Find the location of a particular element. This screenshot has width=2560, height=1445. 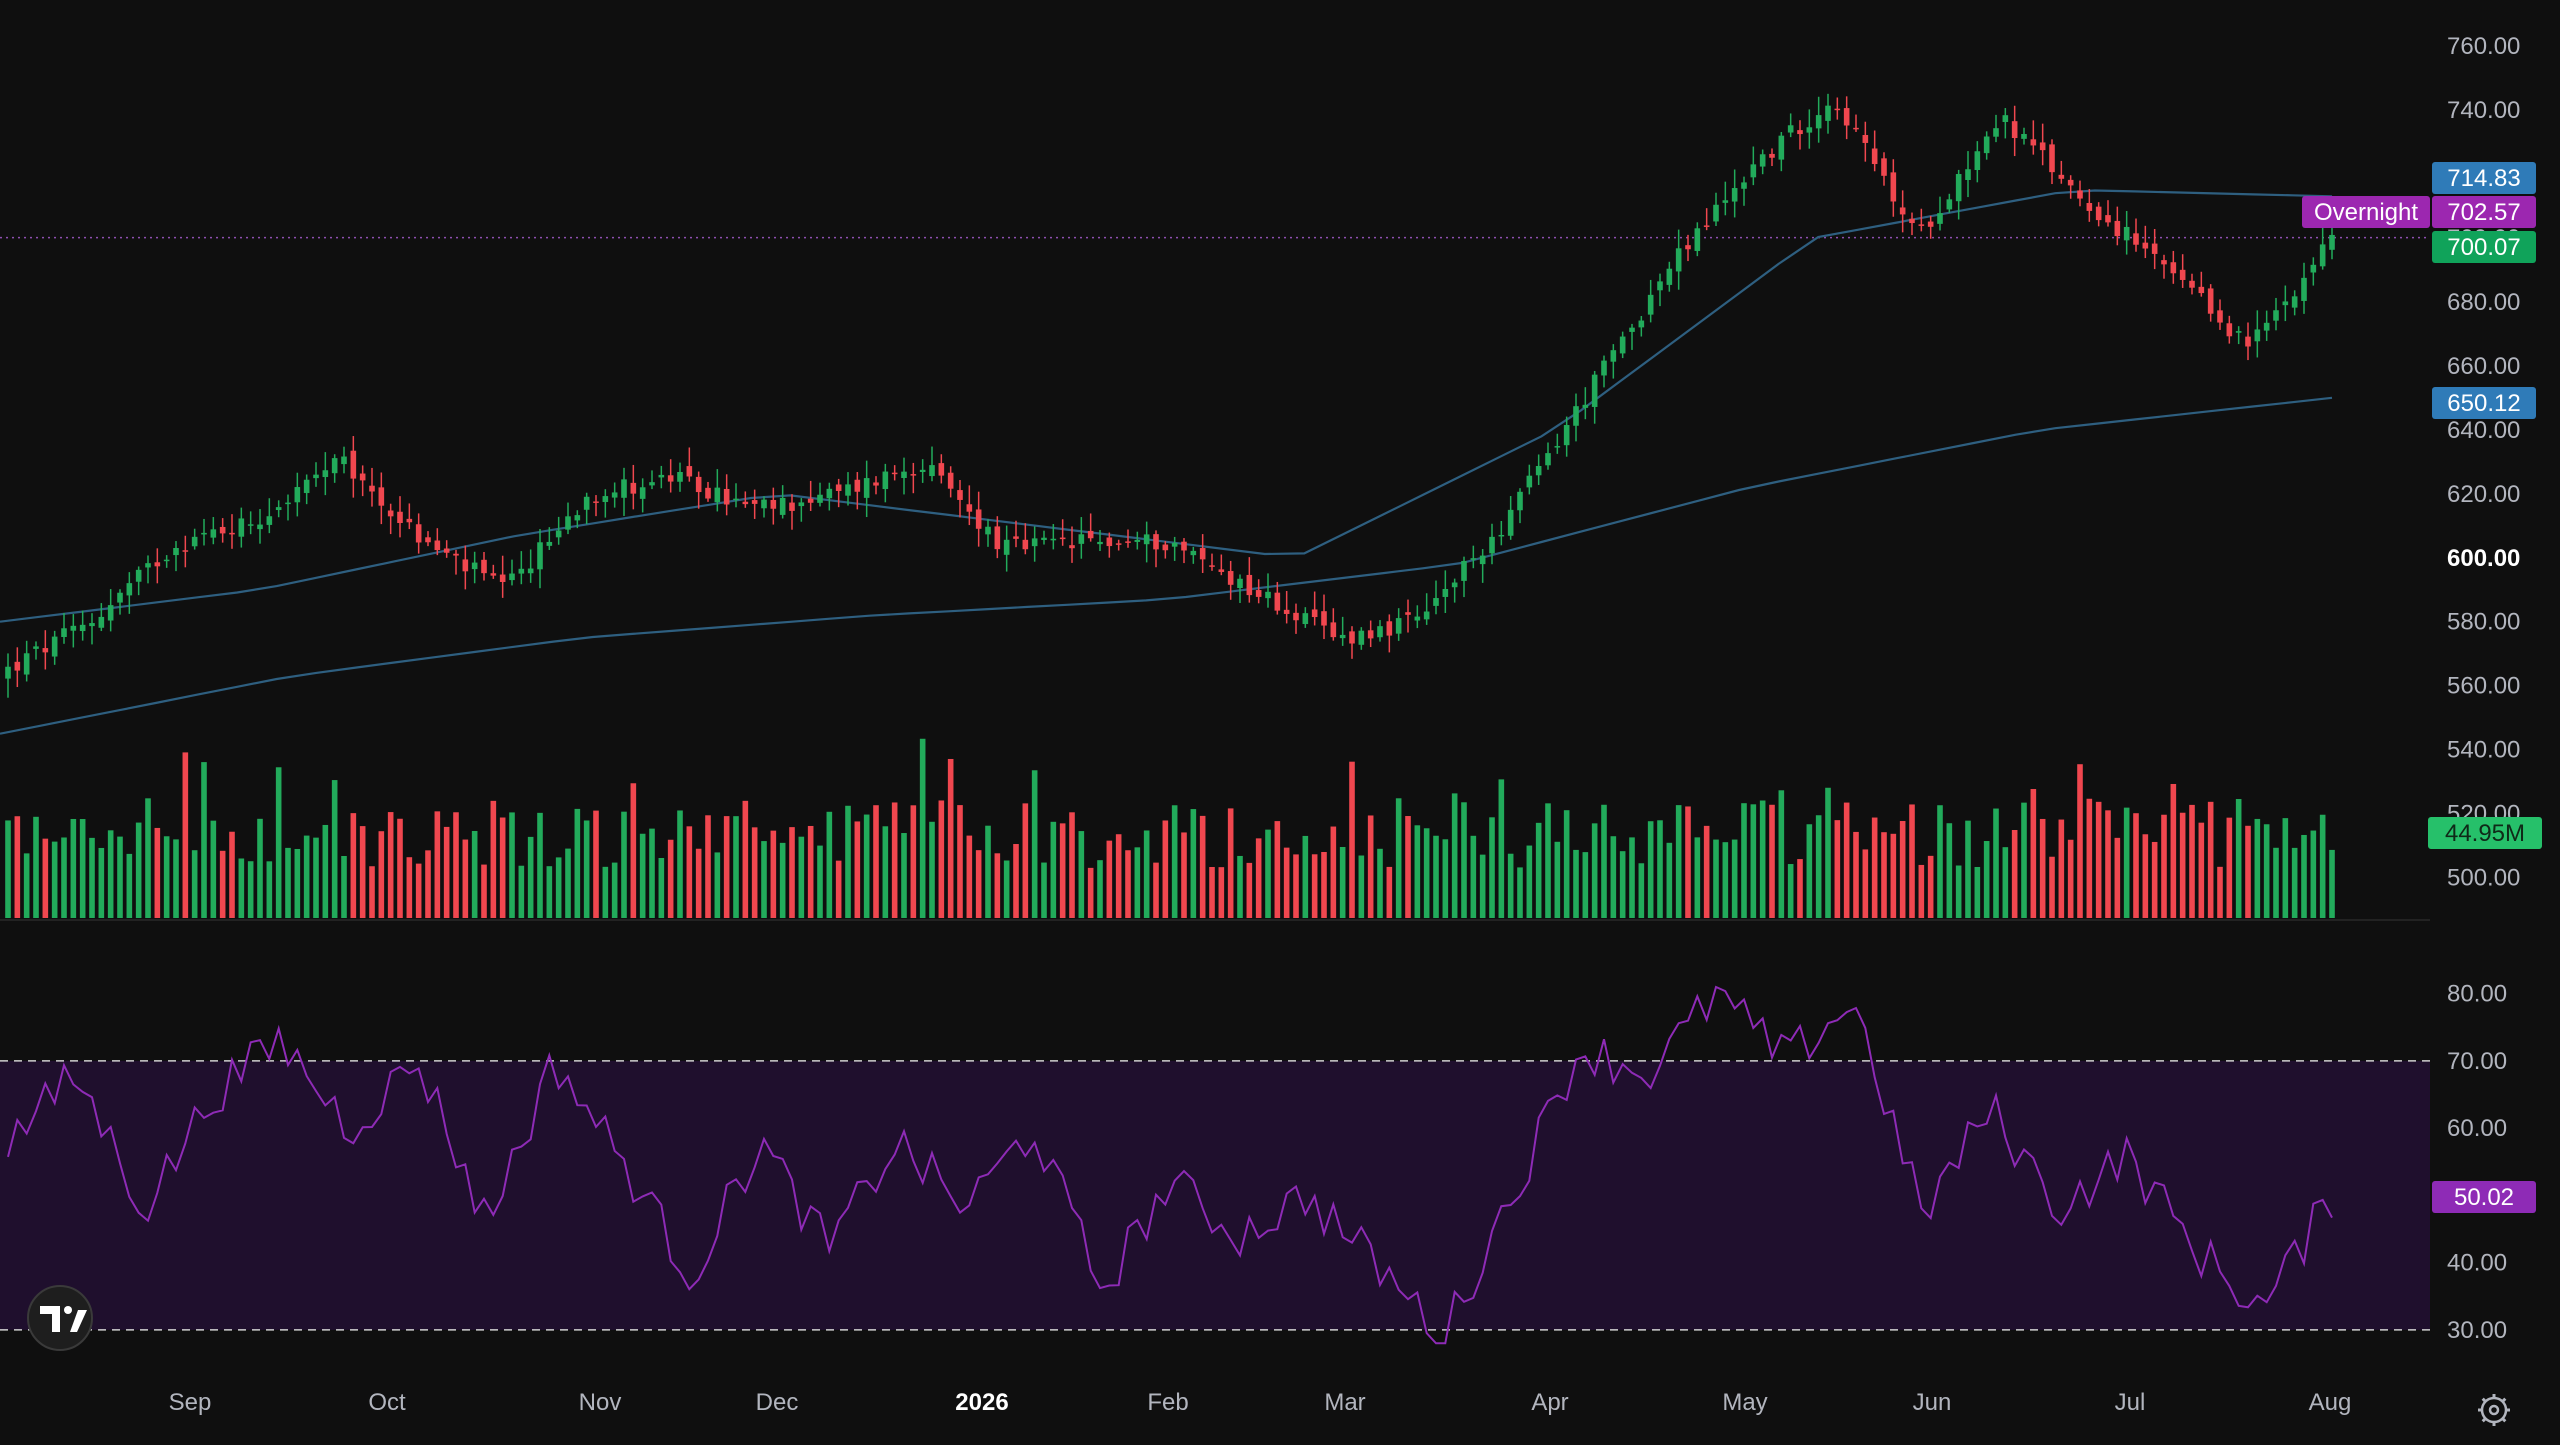

rsi-tick-label: 80.00 is located at coordinates (2477, 994).